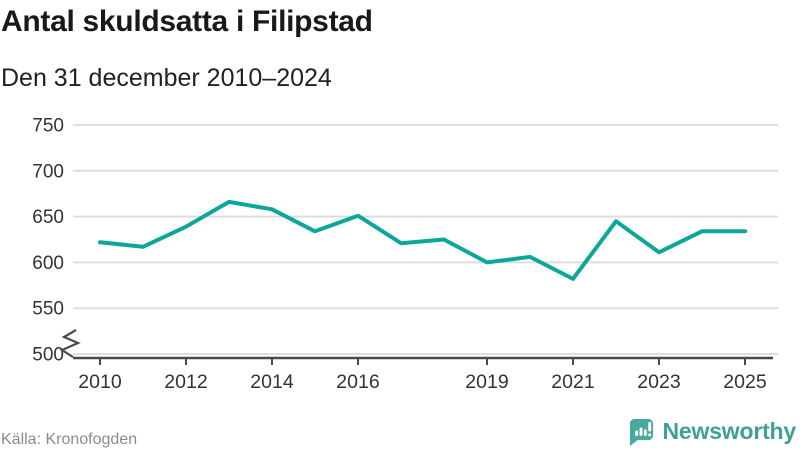 The height and width of the screenshot is (450, 800). Describe the element at coordinates (166, 78) in the screenshot. I see `chart-subtitle: Den 31 december 2010–2024` at that location.